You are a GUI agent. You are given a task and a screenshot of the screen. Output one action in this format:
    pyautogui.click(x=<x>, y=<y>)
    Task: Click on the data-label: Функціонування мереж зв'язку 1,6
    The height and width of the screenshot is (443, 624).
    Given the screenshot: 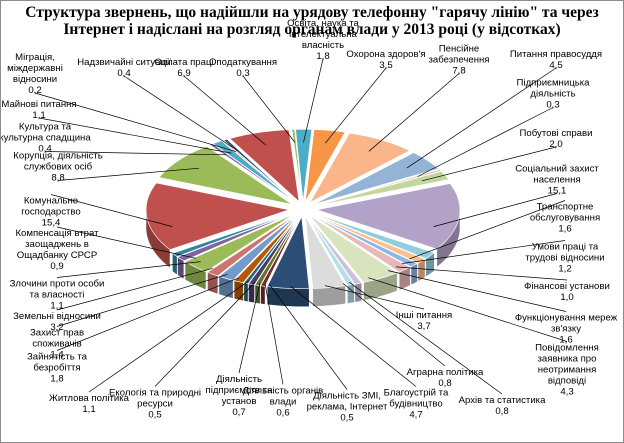 What is the action you would take?
    pyautogui.click(x=566, y=329)
    